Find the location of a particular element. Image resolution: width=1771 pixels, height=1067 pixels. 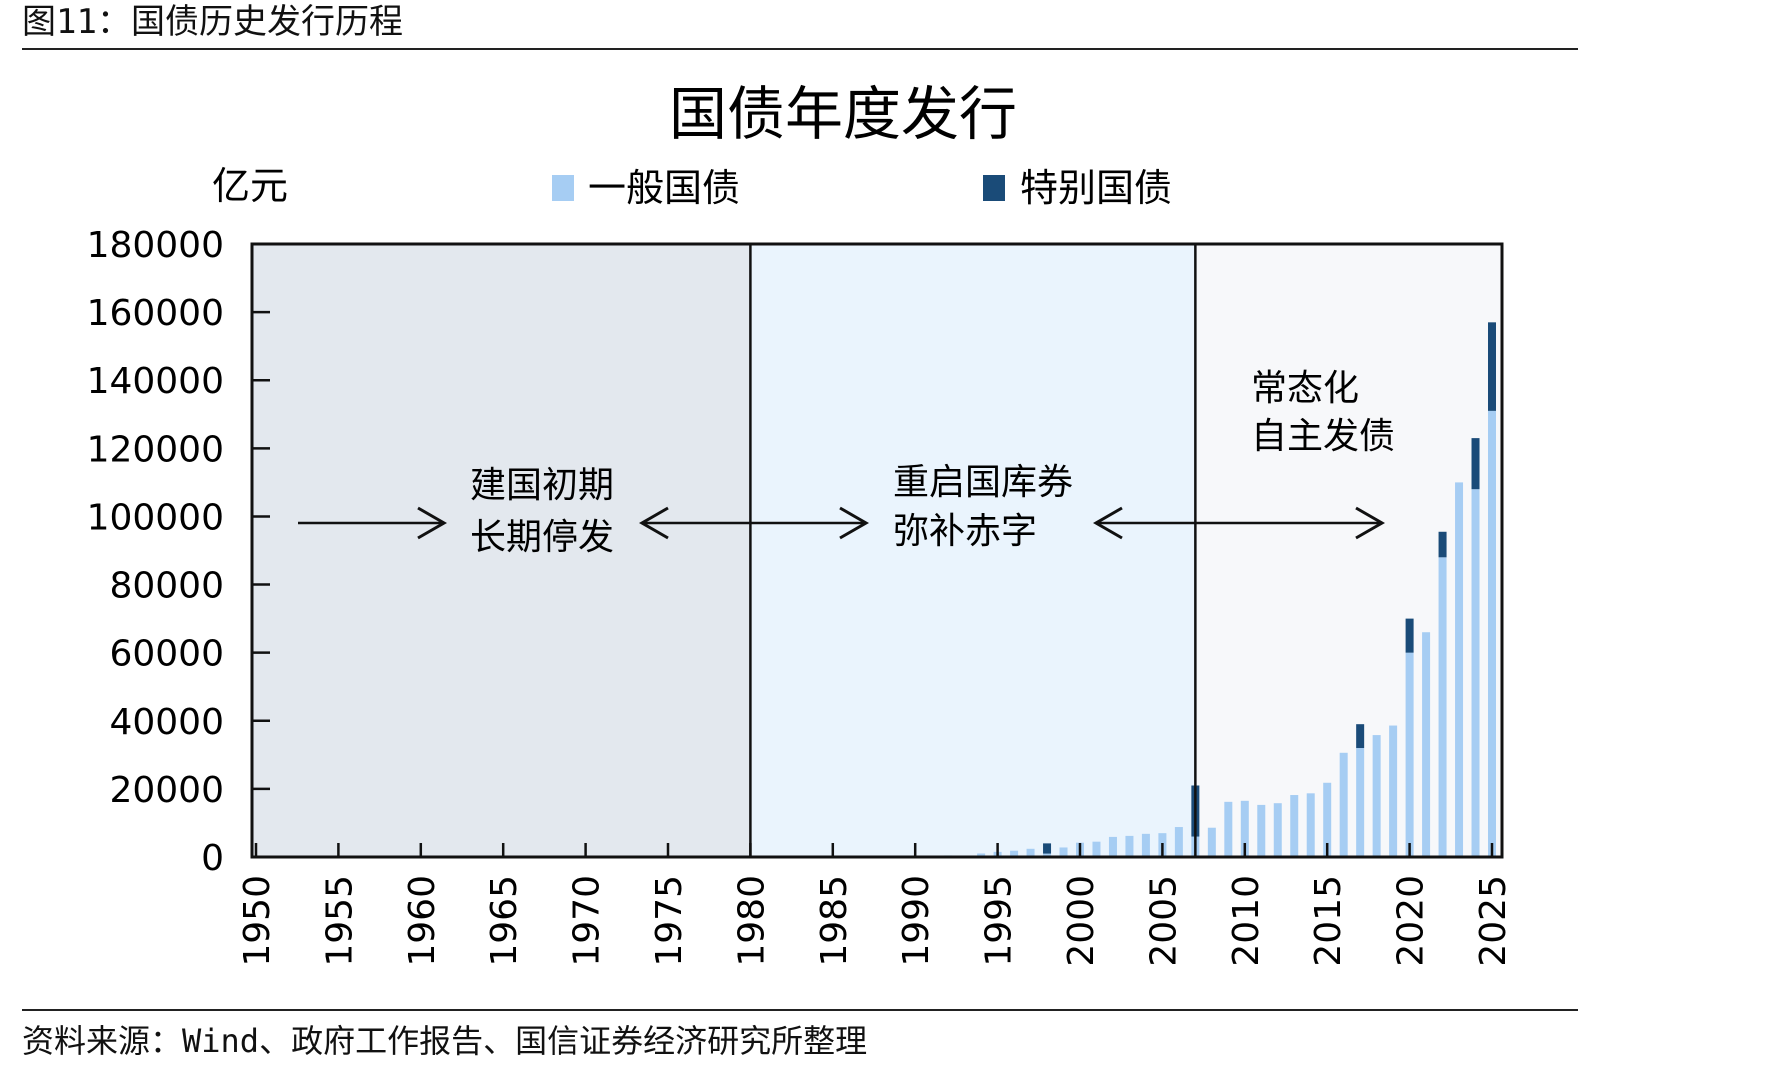

bar-general-2009 is located at coordinates (1228, 829).